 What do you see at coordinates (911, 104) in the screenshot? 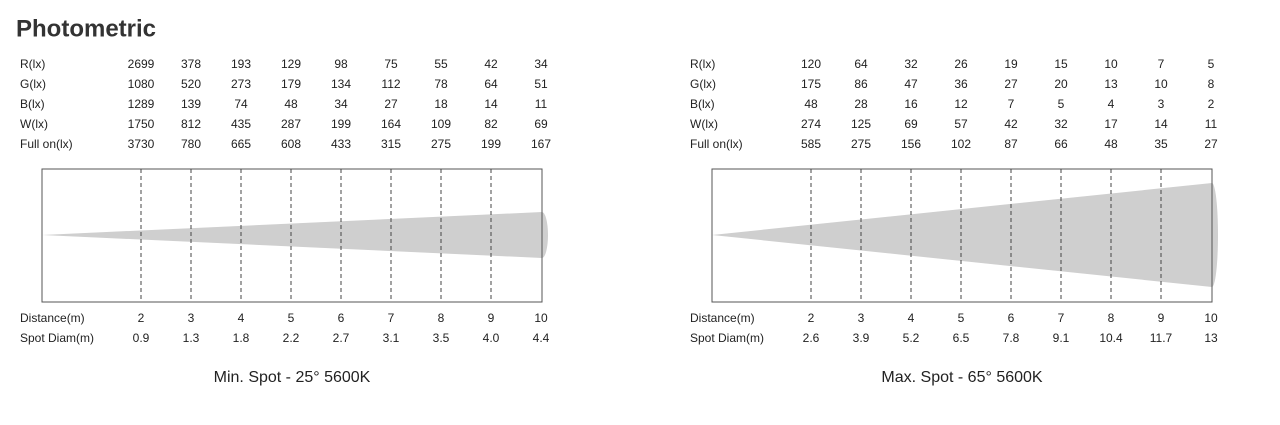
I see `cell: 16` at bounding box center [911, 104].